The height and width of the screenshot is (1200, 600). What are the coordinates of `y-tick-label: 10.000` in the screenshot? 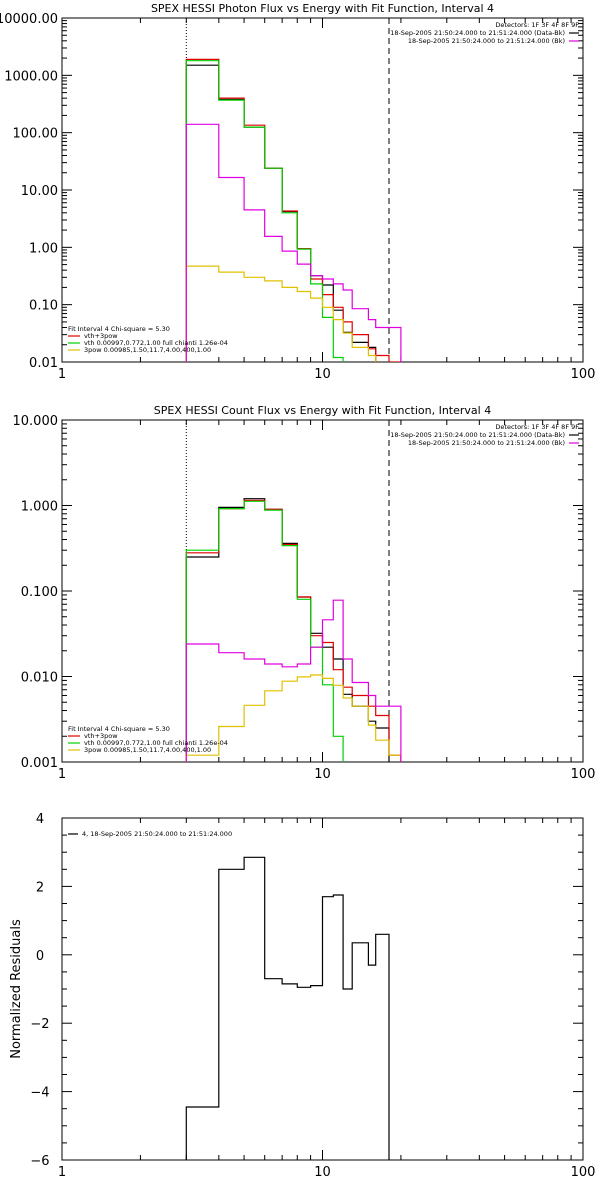 It's located at (36, 421).